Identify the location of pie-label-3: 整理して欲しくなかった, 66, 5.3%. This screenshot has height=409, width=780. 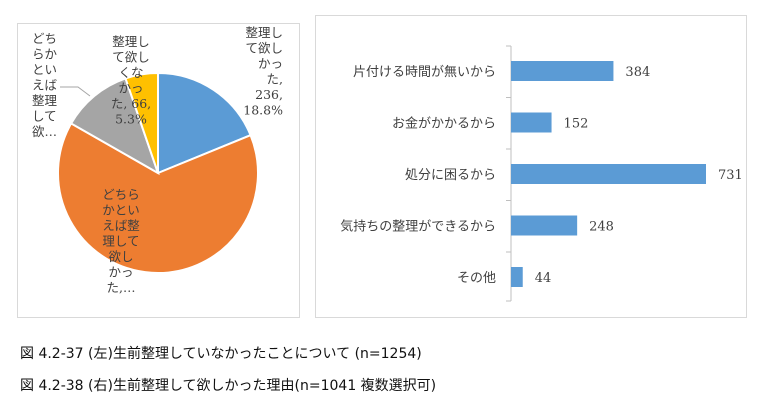
(131, 80).